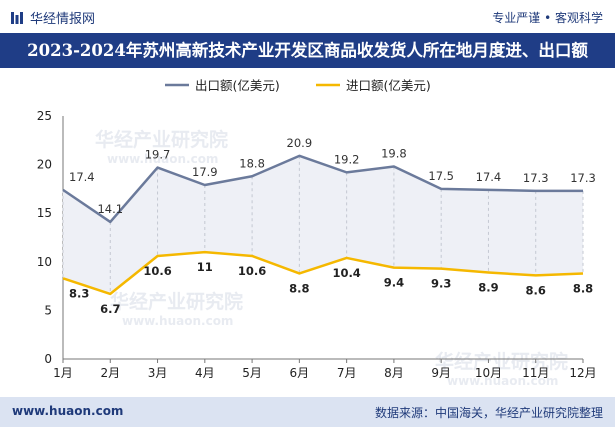 This screenshot has width=615, height=427. Describe the element at coordinates (44, 165) in the screenshot. I see `y-tick-label: 20` at that location.